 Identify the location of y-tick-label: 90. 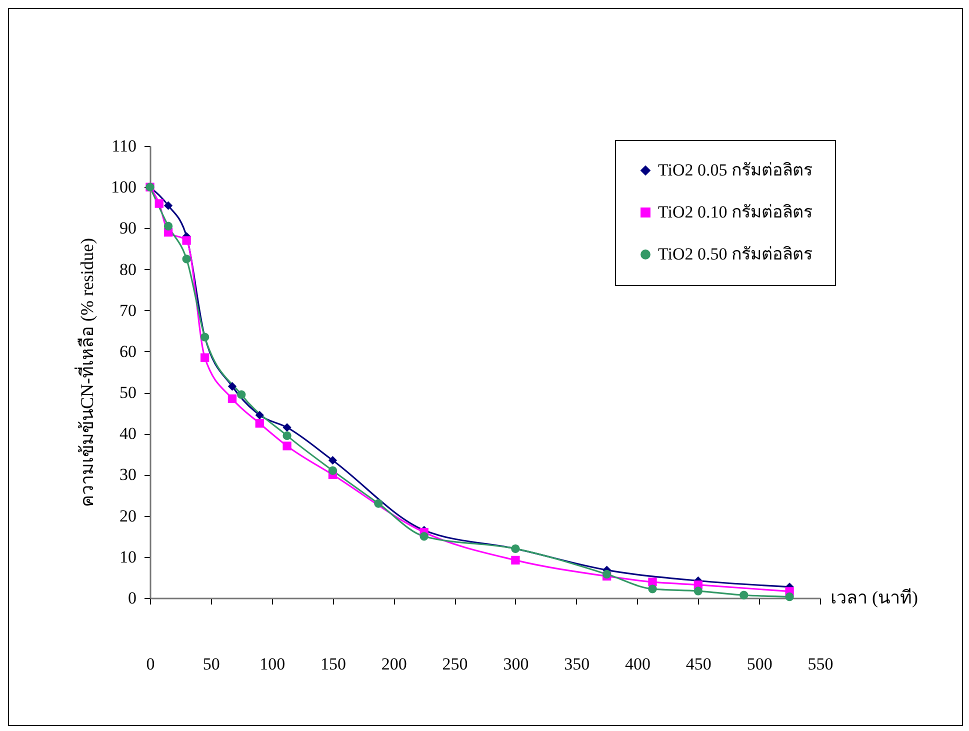
(128, 228).